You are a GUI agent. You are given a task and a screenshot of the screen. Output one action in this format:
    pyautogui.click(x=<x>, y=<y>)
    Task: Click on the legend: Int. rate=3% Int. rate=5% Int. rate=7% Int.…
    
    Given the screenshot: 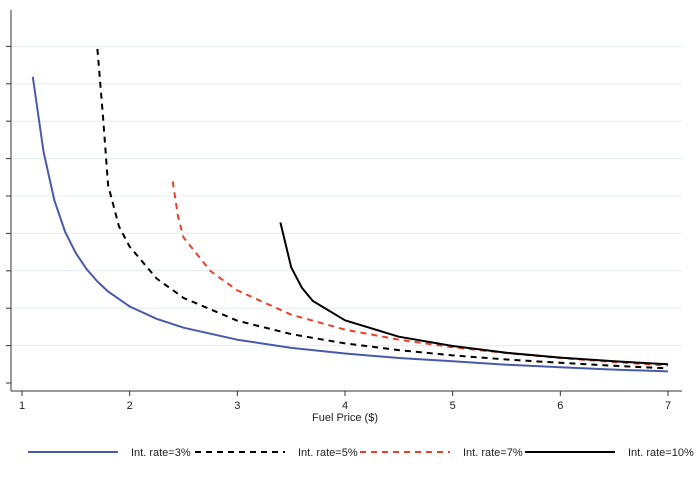 What is the action you would take?
    pyautogui.click(x=361, y=453)
    